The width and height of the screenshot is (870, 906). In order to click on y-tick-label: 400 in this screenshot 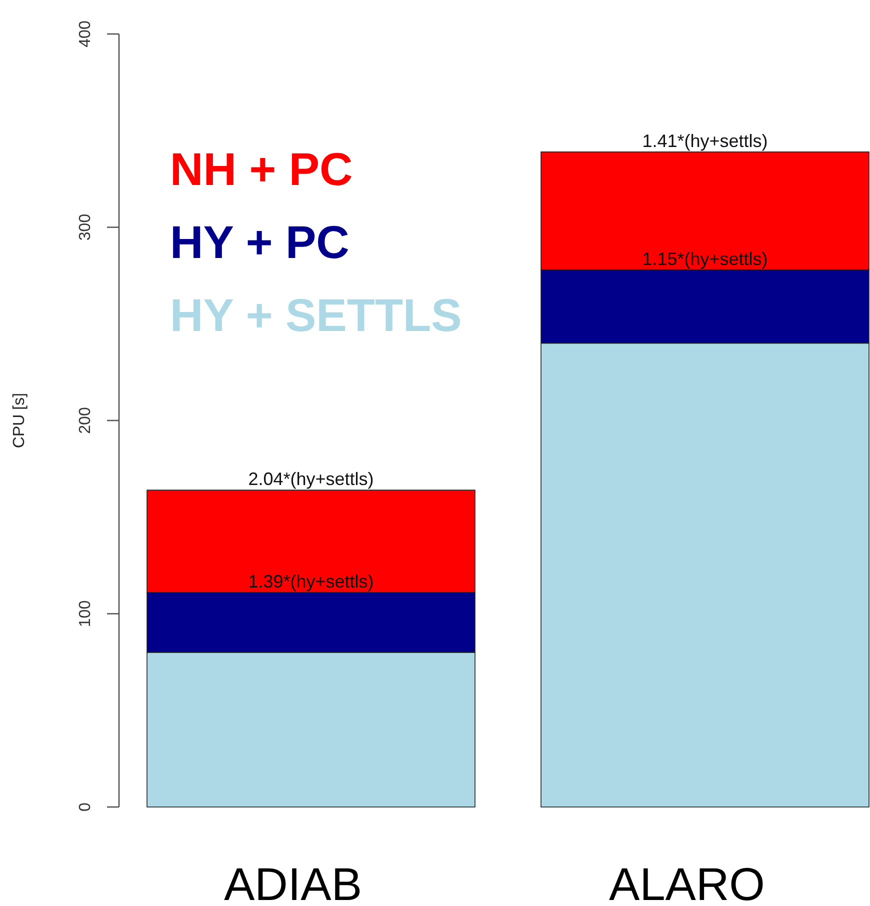, I will do `click(85, 34)`.